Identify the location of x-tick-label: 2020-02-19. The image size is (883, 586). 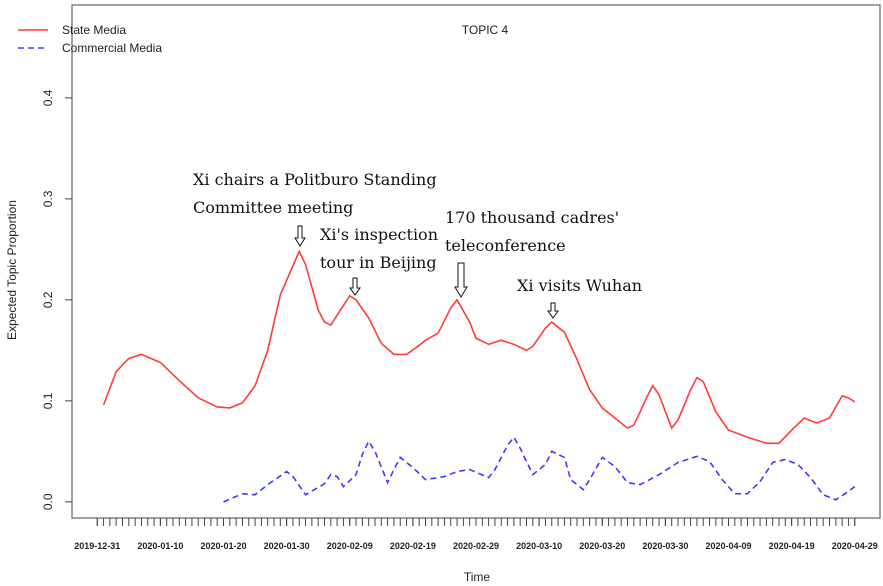
(413, 546).